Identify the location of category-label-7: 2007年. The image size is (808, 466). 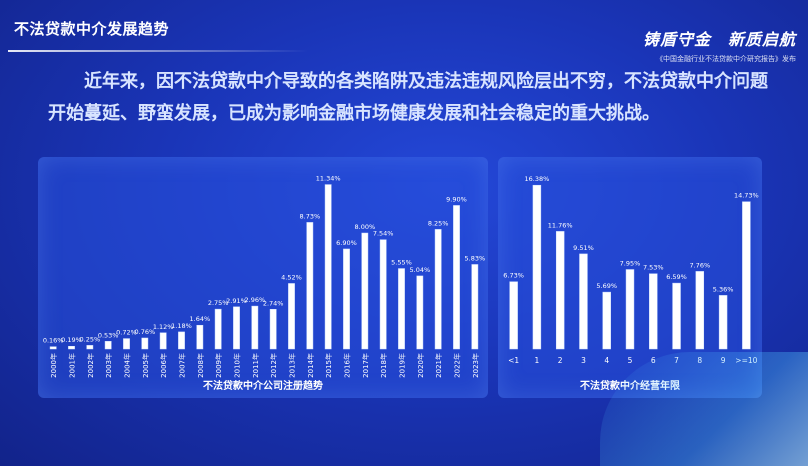
(182, 365).